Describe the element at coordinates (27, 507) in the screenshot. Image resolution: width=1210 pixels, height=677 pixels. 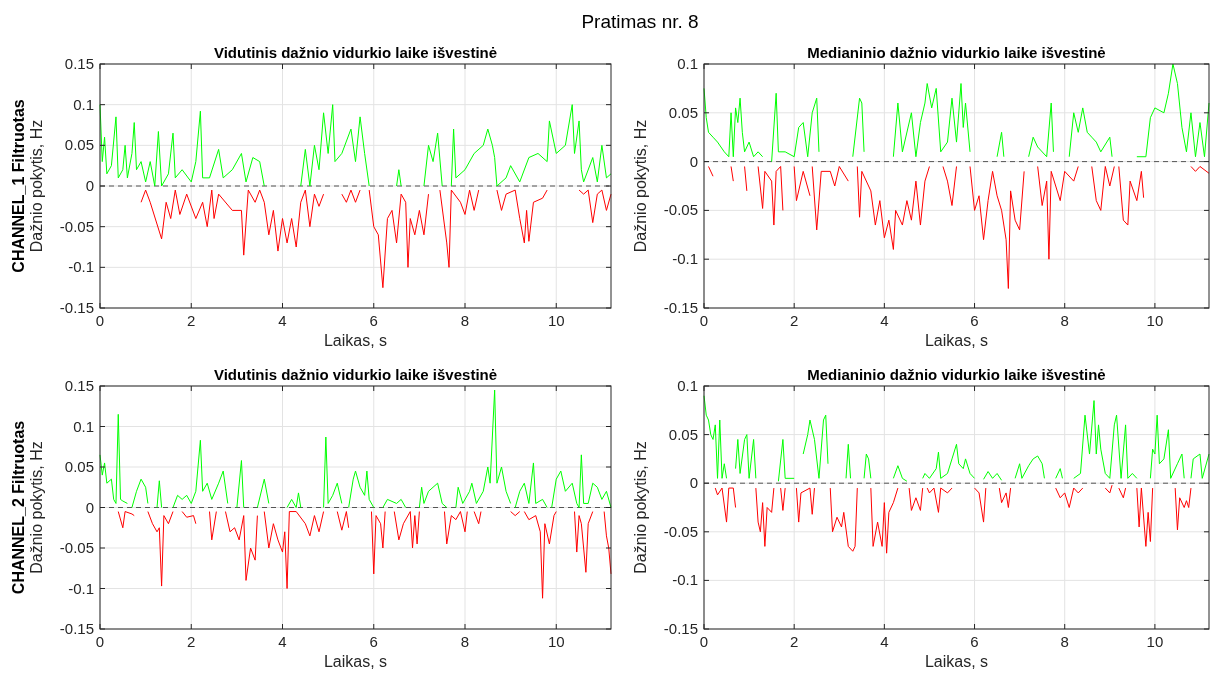
I see `y-axis-title: CHANNEL_2 Filtruotas Dažnio pokytis, Hz` at that location.